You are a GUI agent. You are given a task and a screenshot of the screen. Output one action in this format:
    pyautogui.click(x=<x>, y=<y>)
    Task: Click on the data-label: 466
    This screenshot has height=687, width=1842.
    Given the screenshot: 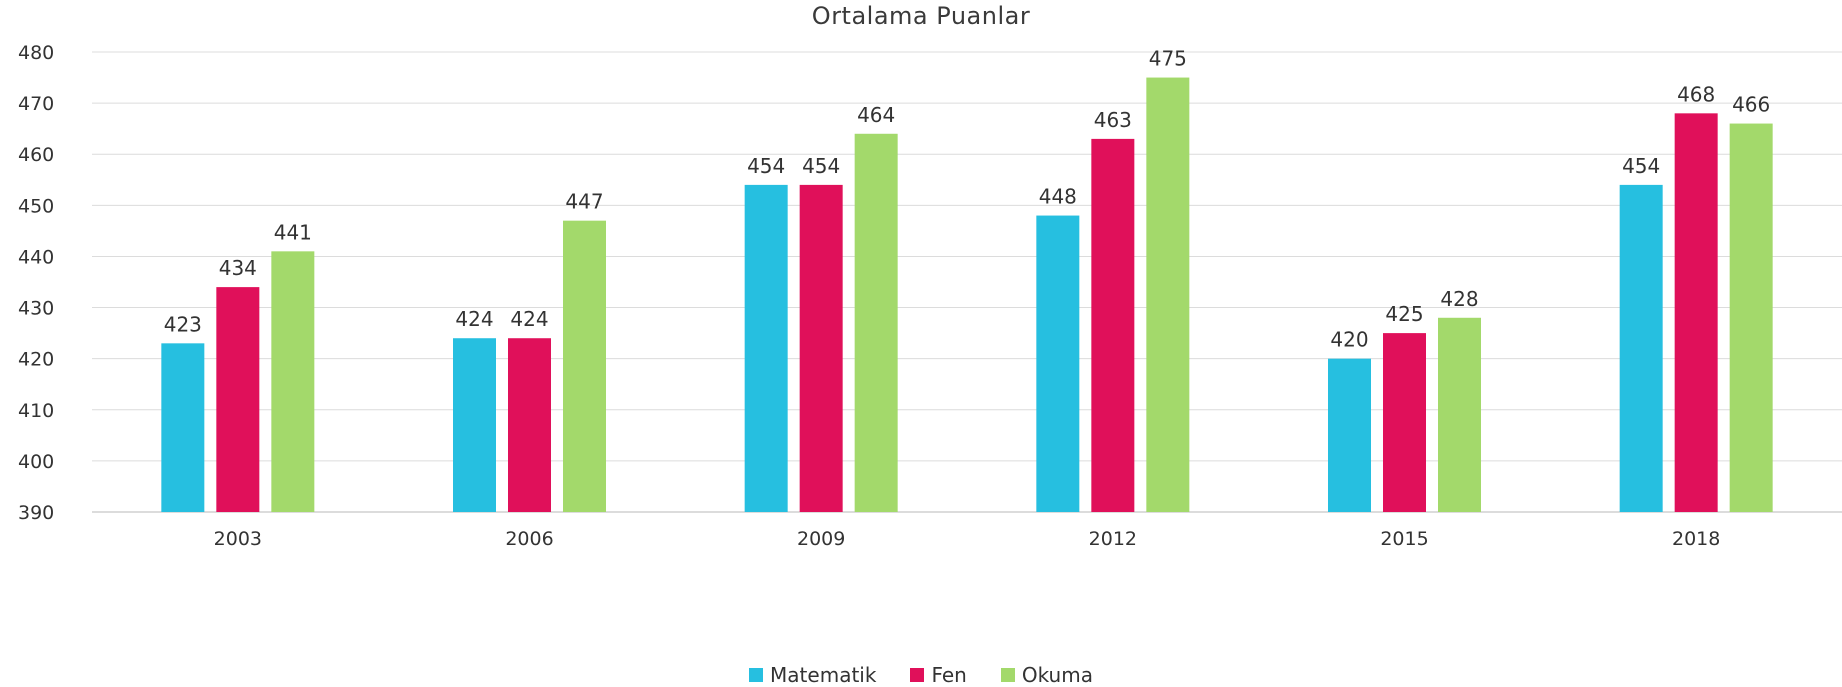 What is the action you would take?
    pyautogui.click(x=1751, y=105)
    